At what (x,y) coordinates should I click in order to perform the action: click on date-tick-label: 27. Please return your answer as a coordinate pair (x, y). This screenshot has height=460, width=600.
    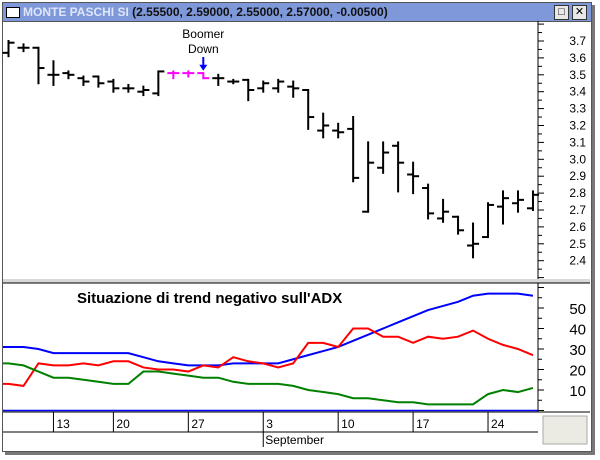
    Looking at the image, I should click on (198, 424).